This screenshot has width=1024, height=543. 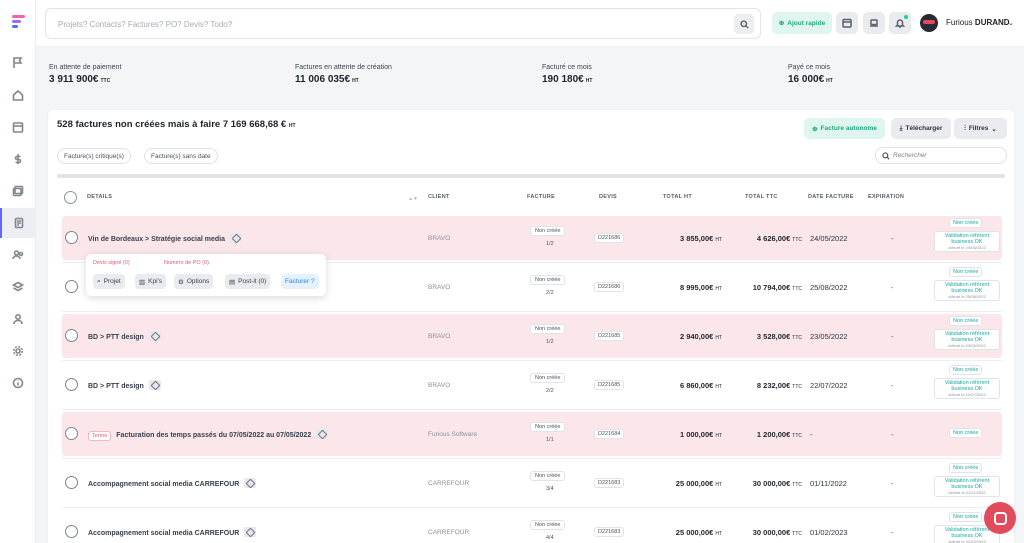 What do you see at coordinates (1011, 23) in the screenshot?
I see `chevron-down-icon: ⌄` at bounding box center [1011, 23].